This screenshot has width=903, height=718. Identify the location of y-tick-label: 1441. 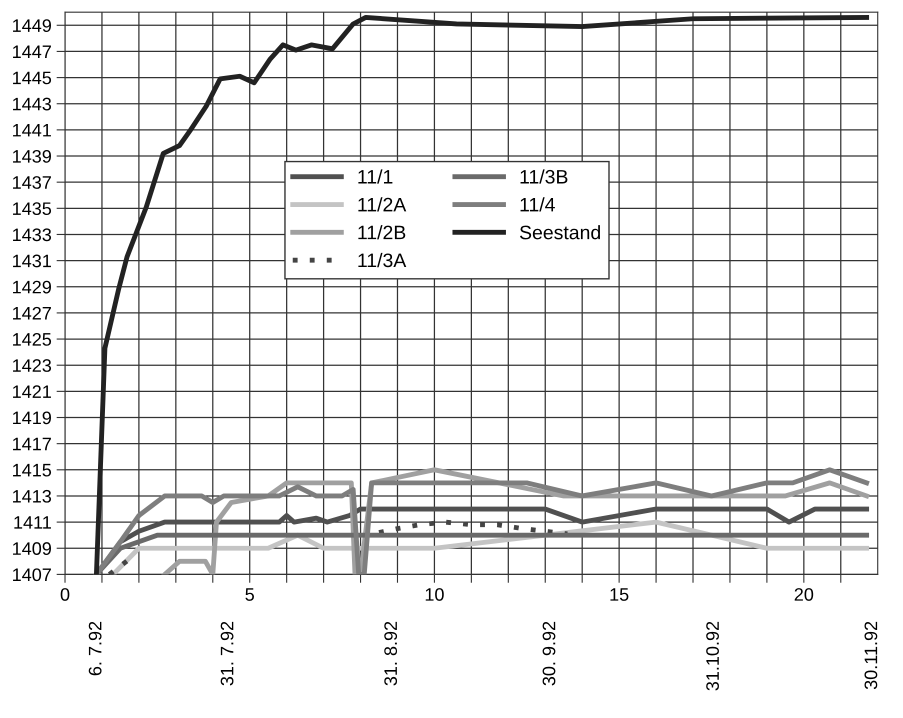
(32, 130).